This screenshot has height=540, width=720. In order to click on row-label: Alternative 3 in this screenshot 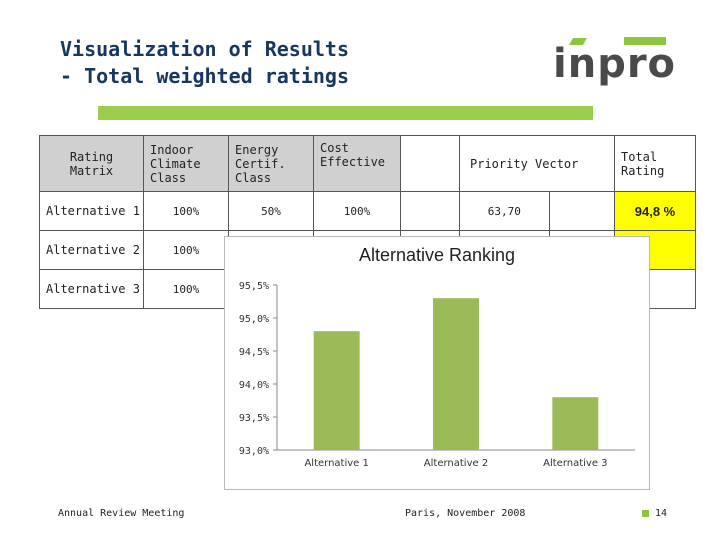, I will do `click(91, 289)`.